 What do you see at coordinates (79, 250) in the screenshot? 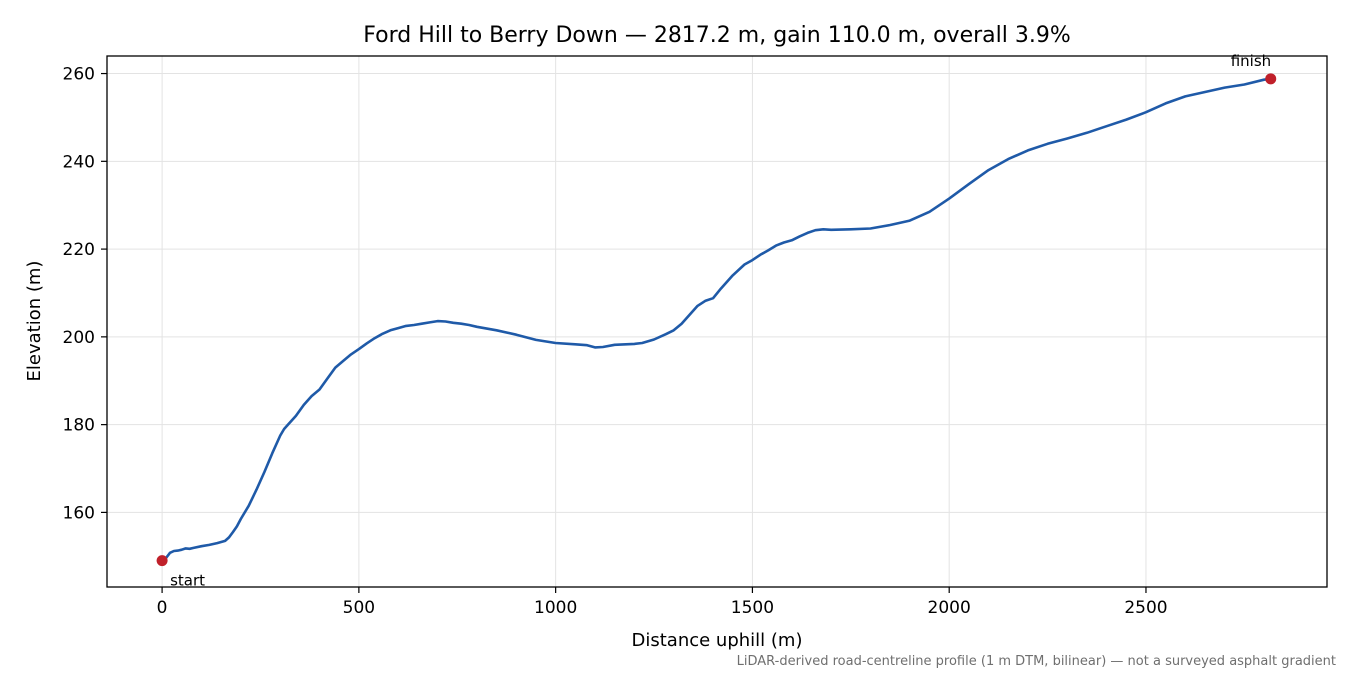
I see `y-tick-label: 220` at bounding box center [79, 250].